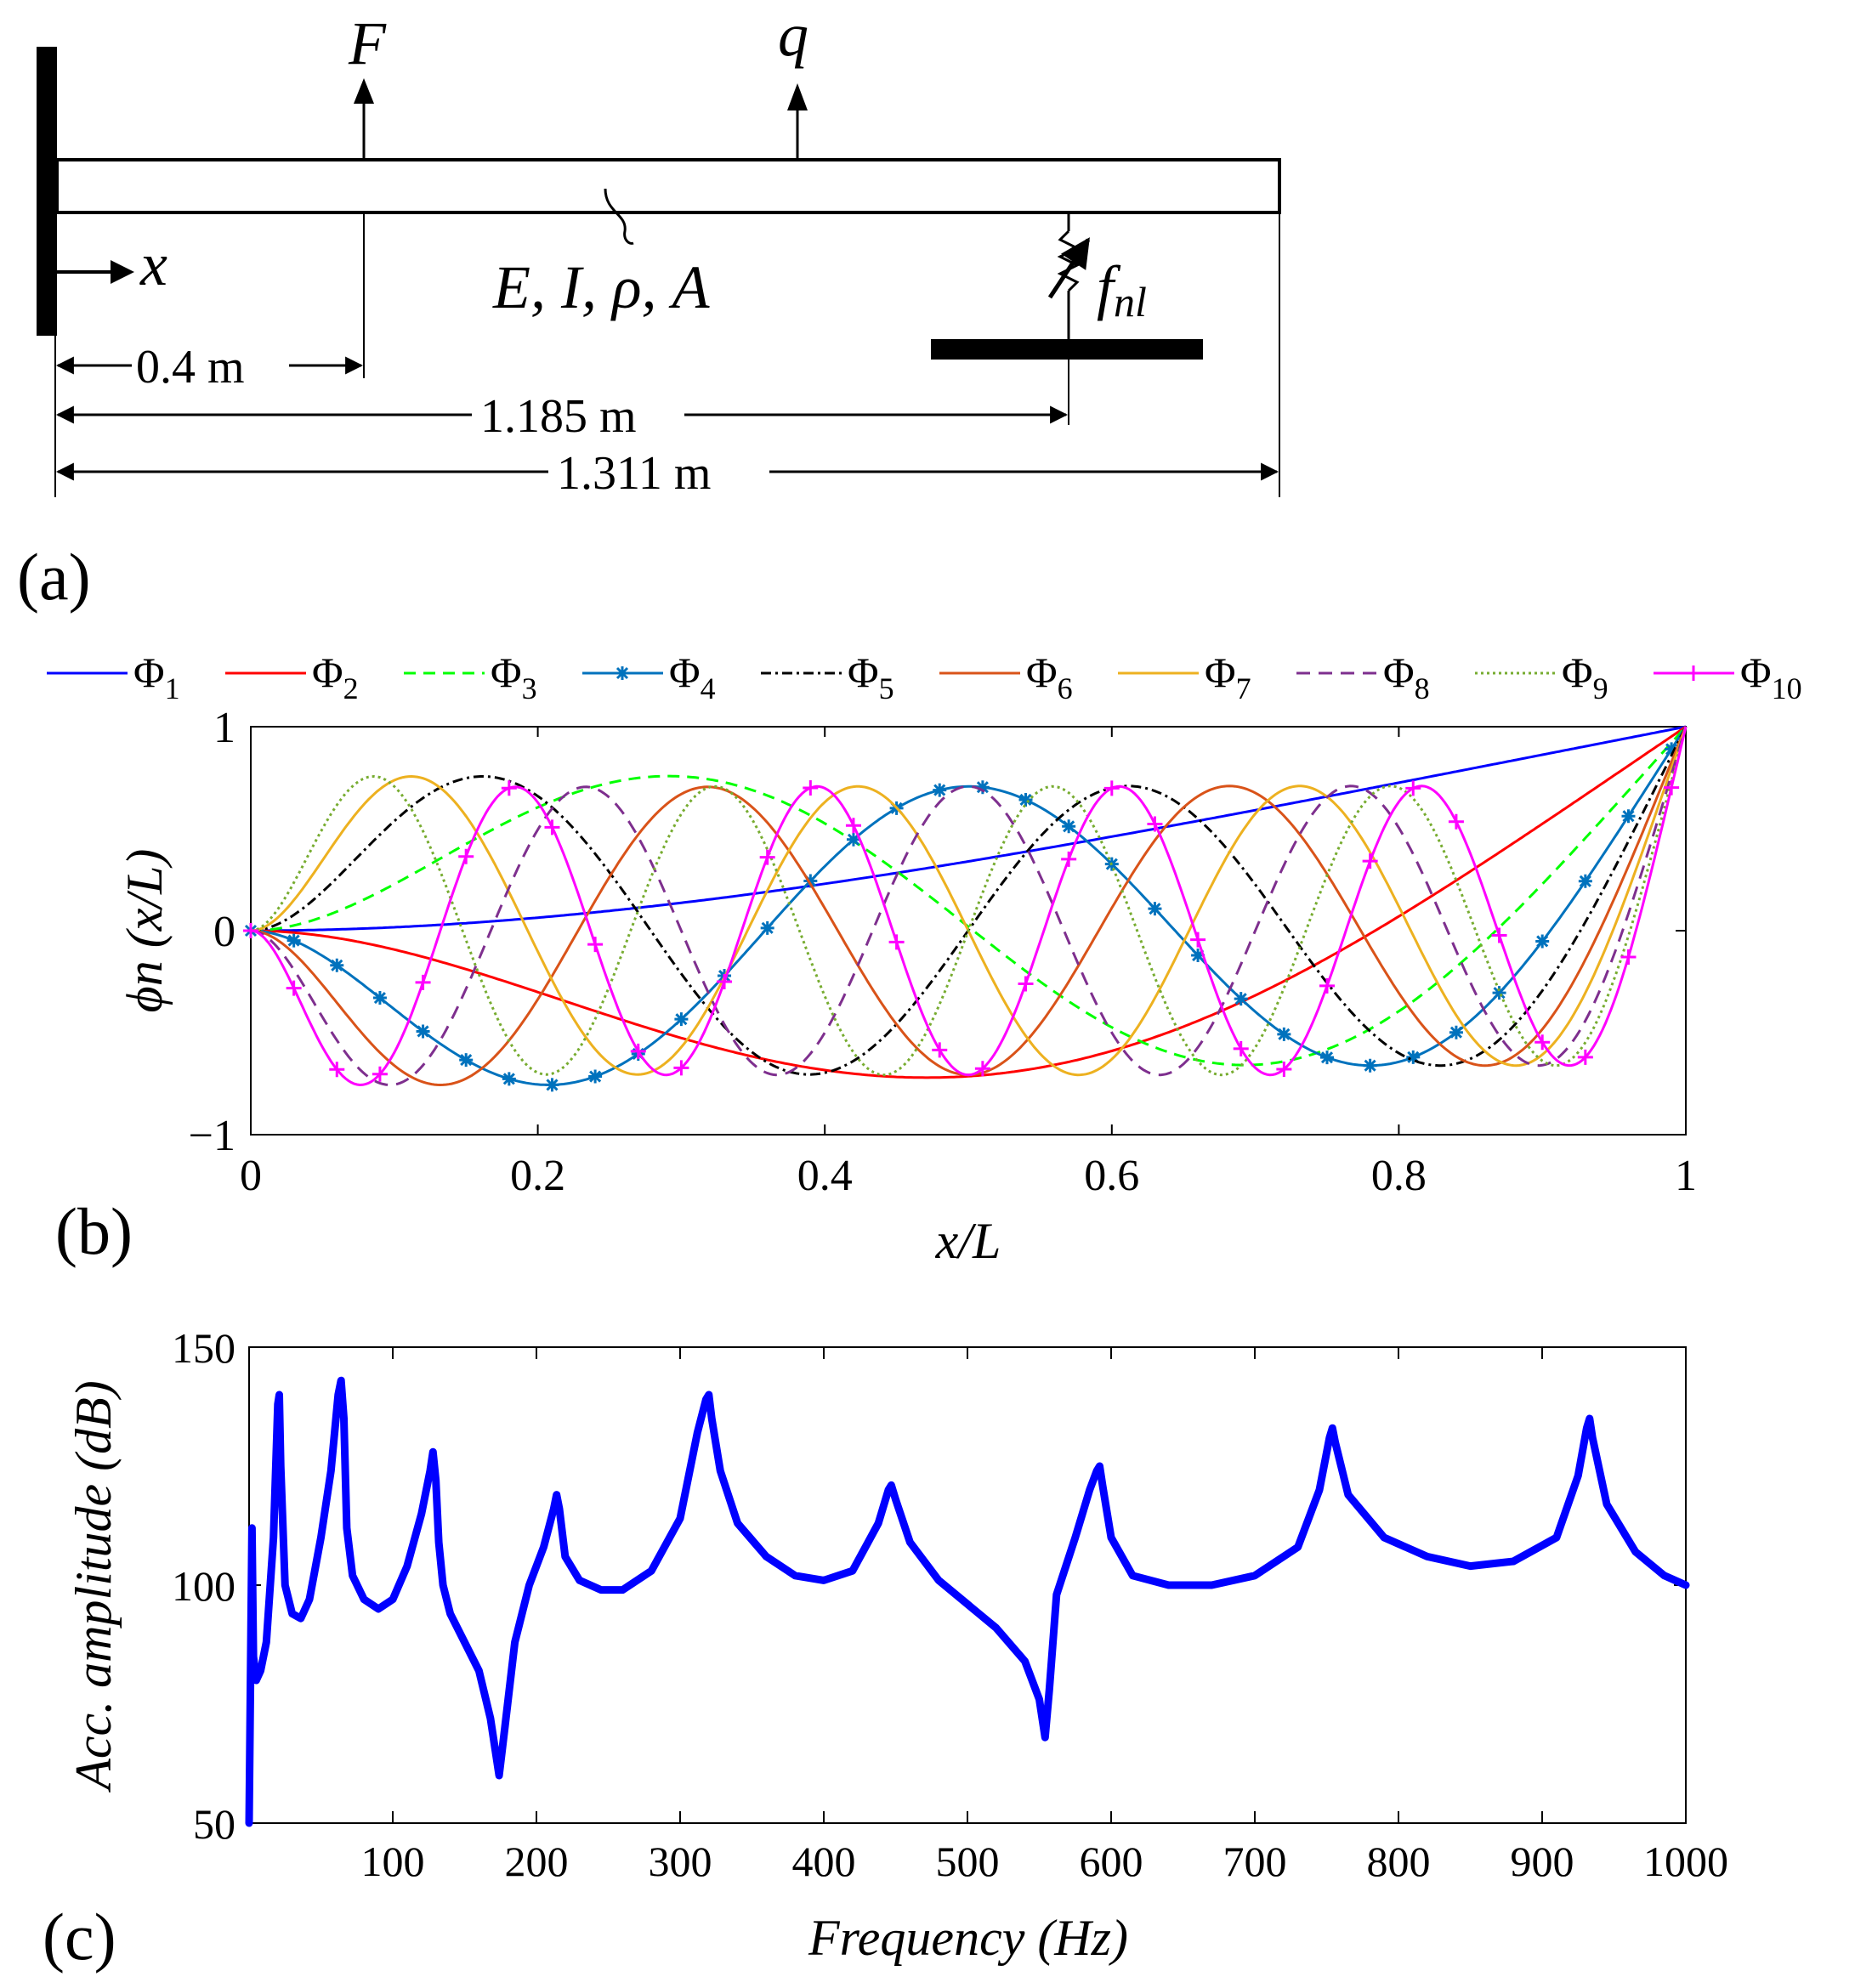 Image resolution: width=1855 pixels, height=1988 pixels. Describe the element at coordinates (871, 677) in the screenshot. I see `legend-label: Φ5` at that location.